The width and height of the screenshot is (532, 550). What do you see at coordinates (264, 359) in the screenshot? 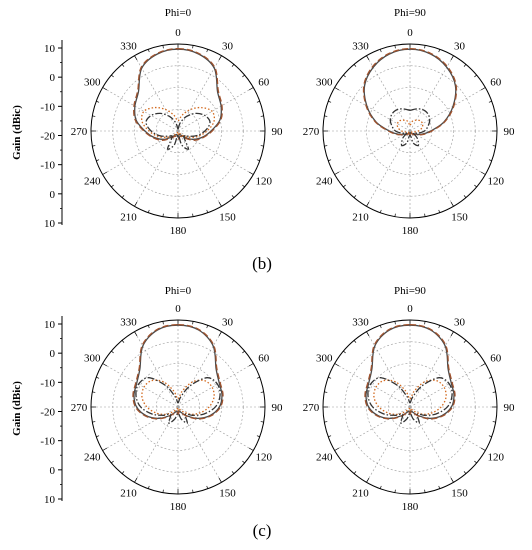
I see `angle-label: 60` at bounding box center [264, 359].